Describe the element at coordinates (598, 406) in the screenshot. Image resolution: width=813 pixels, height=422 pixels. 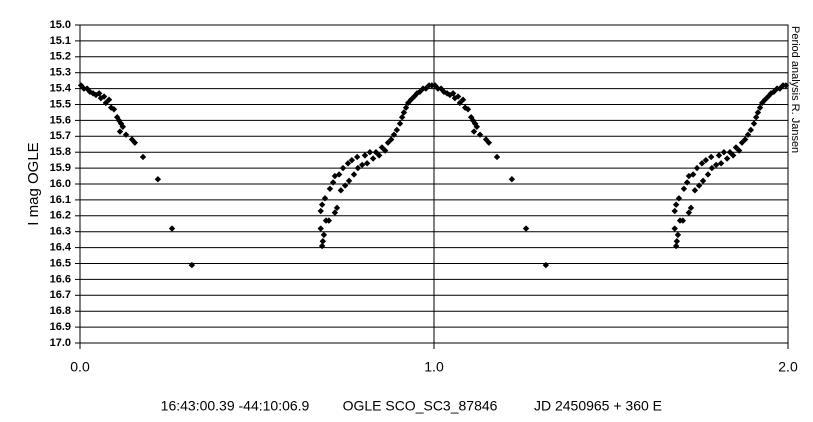
I see `caption: JD 2450965 + 360 E` at that location.